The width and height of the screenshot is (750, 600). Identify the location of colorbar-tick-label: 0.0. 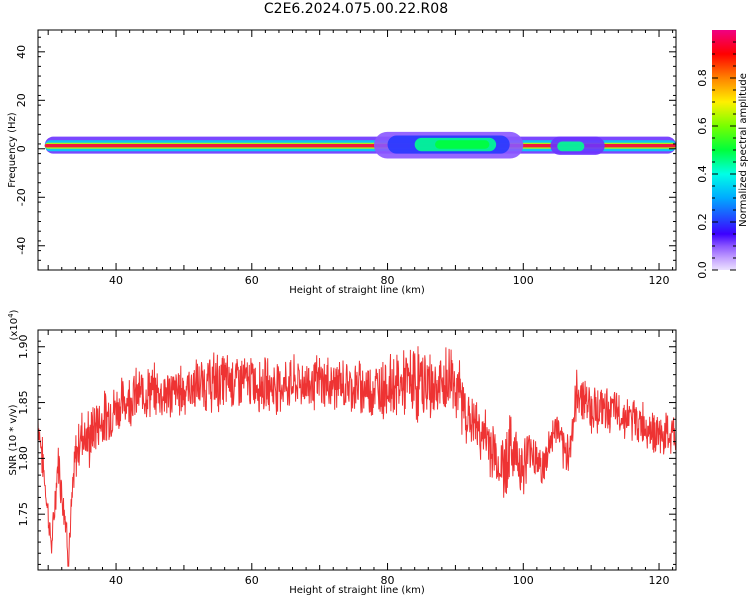
(702, 270).